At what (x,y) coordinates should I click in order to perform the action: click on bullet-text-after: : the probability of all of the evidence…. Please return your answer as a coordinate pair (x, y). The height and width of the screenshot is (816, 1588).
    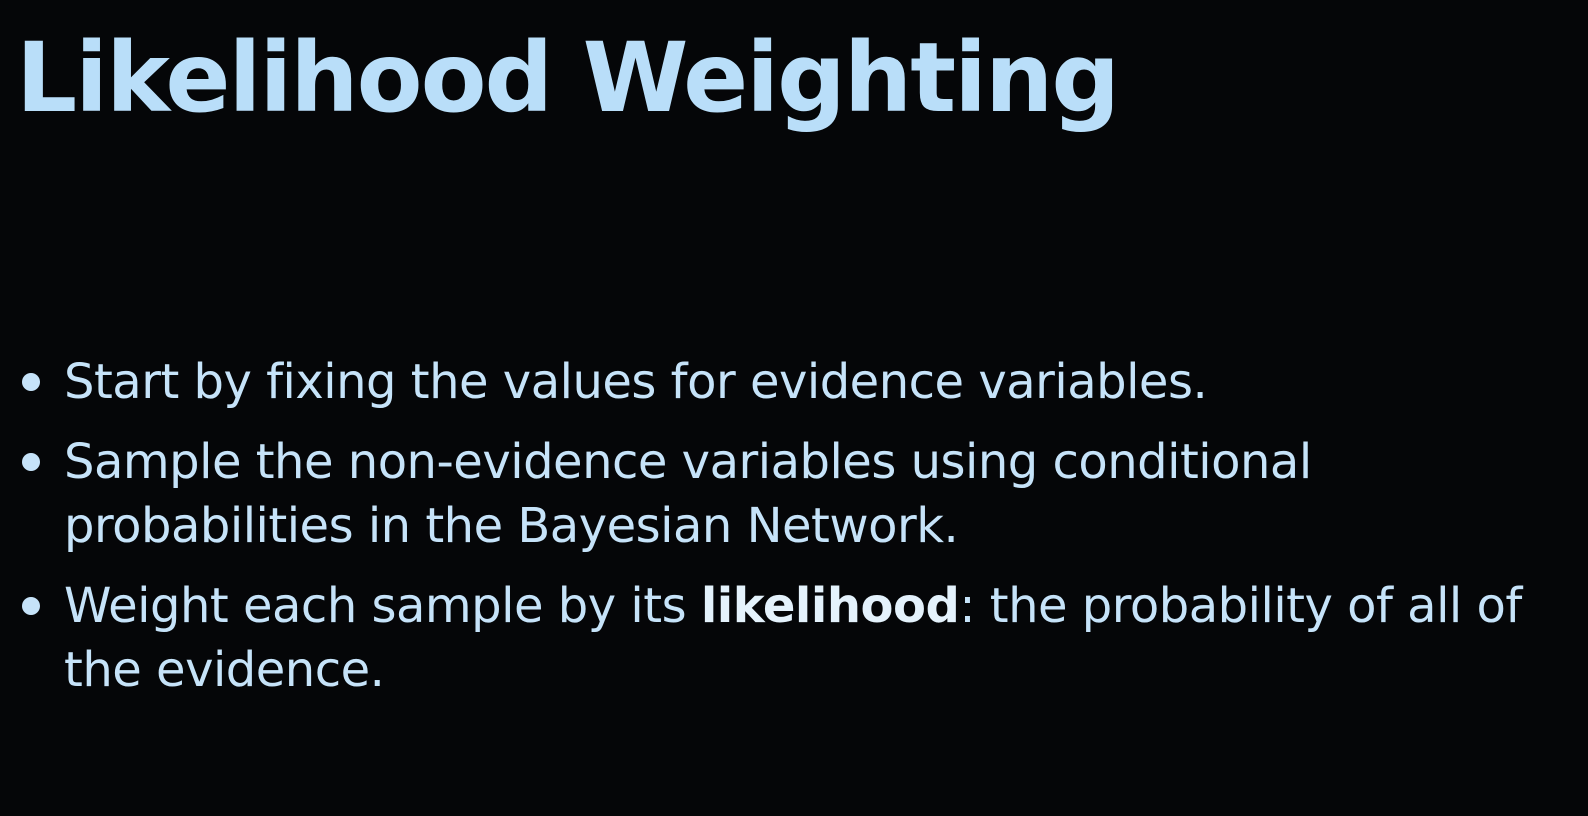
    Looking at the image, I should click on (793, 638).